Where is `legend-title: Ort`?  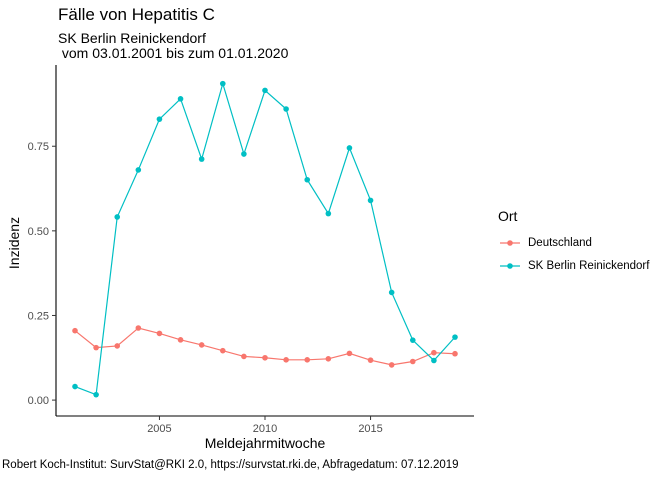 legend-title: Ort is located at coordinates (508, 216).